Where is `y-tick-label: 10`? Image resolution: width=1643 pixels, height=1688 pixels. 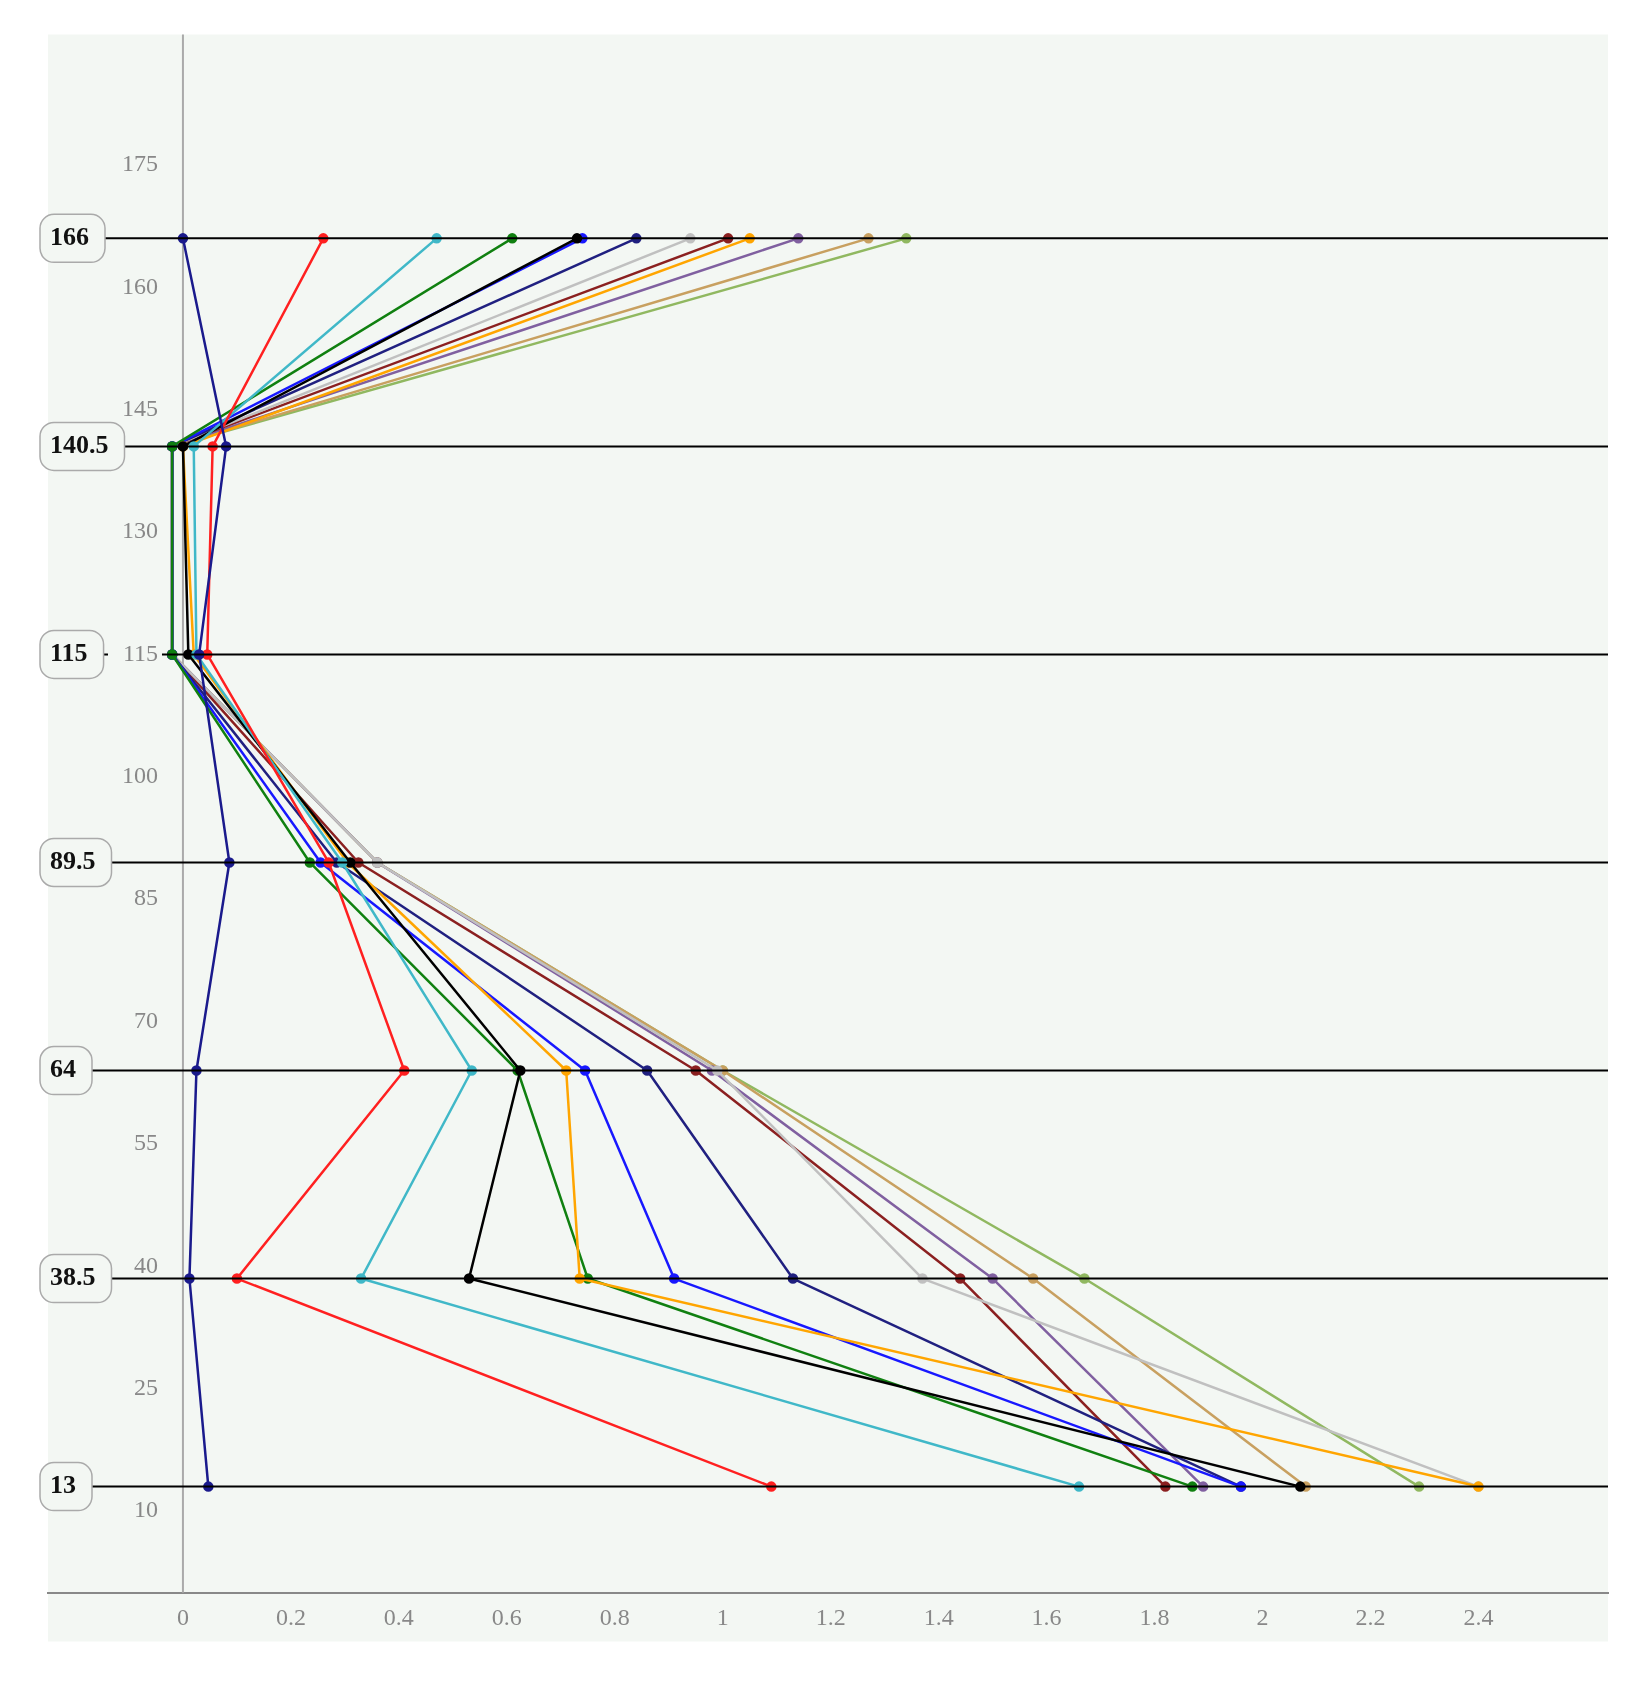 y-tick-label: 10 is located at coordinates (145, 1509).